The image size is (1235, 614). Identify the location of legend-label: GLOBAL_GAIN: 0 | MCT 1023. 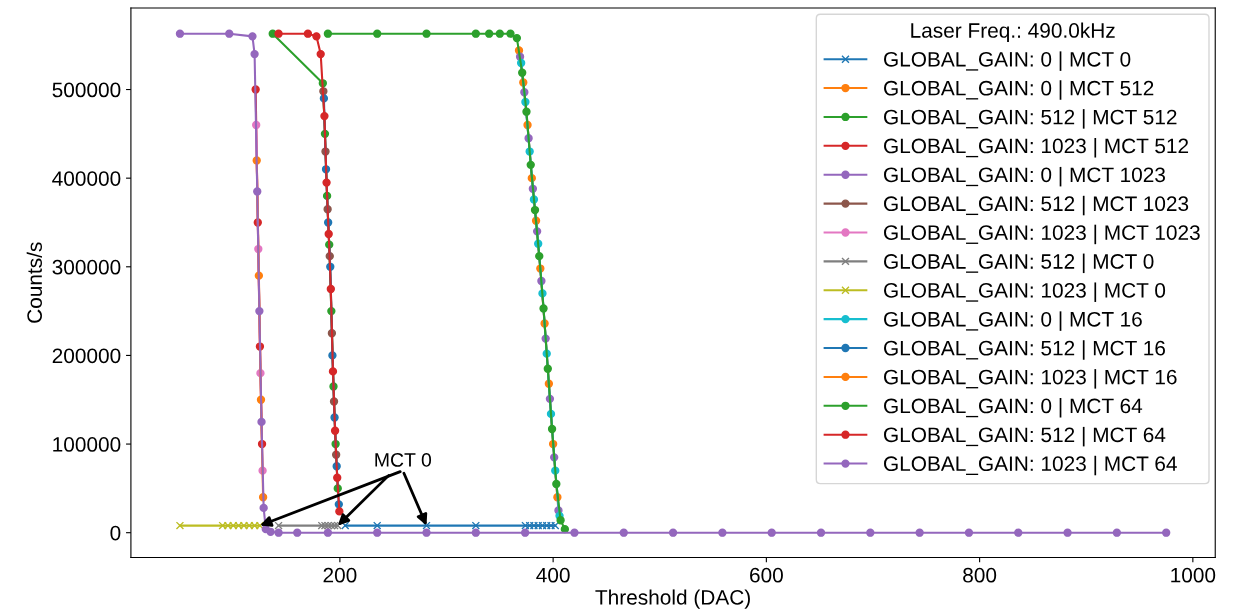
(1024, 176).